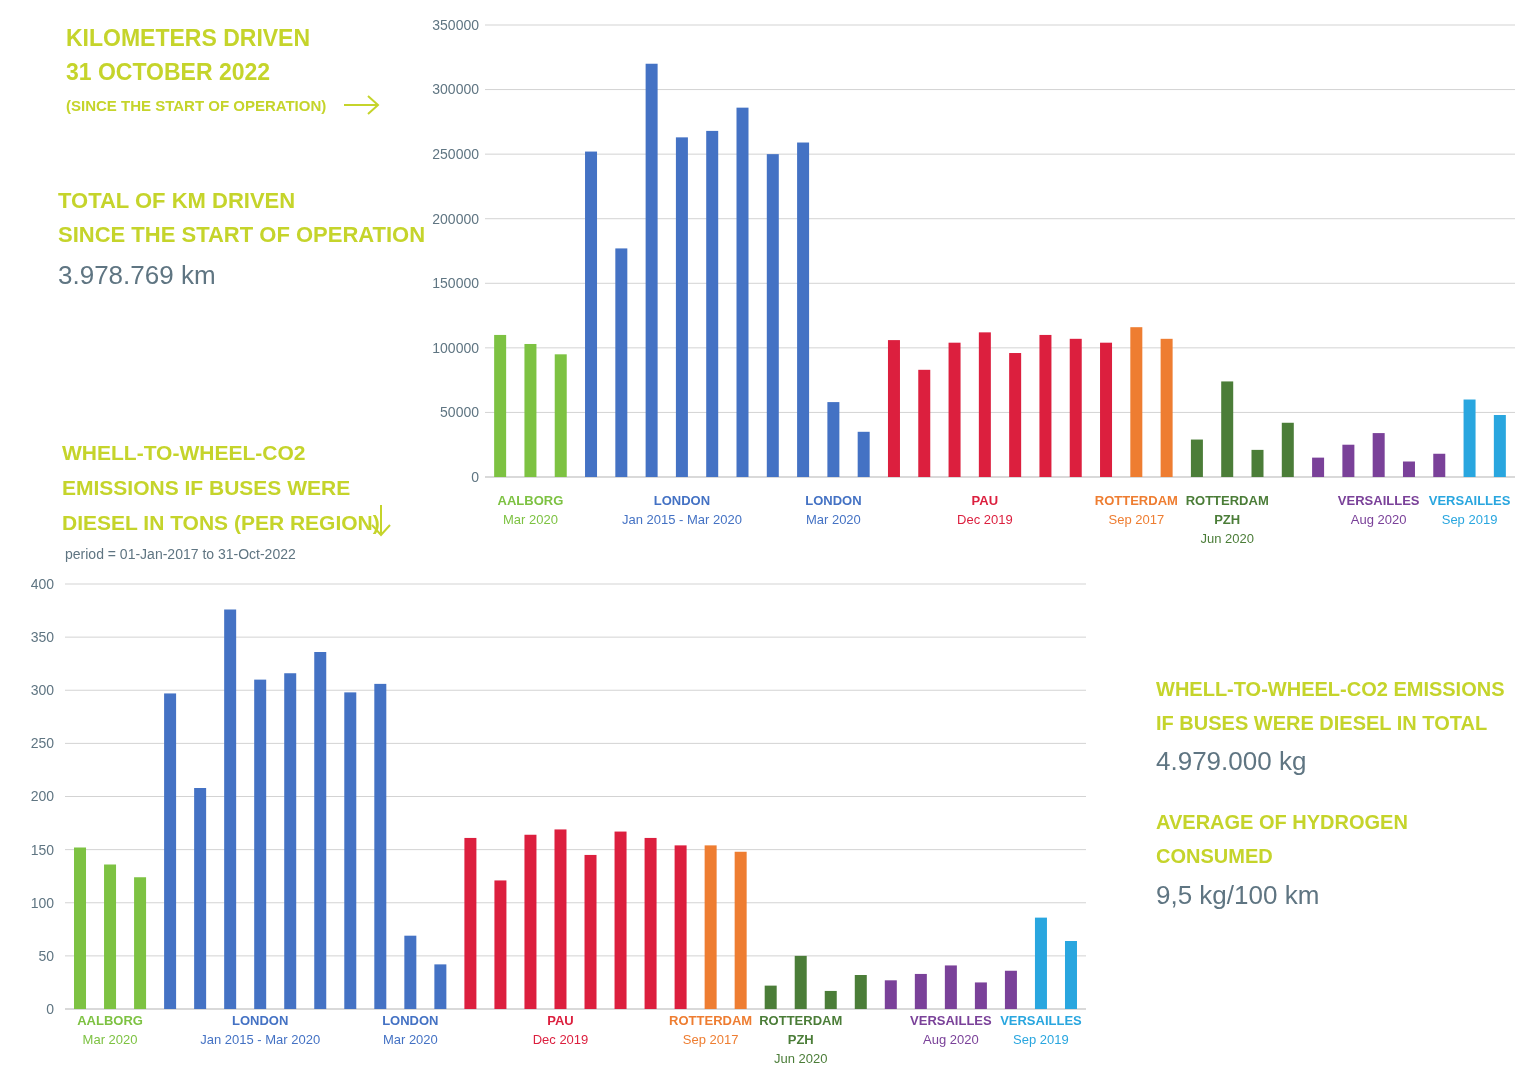 The width and height of the screenshot is (1533, 1069). Describe the element at coordinates (221, 487) in the screenshot. I see `chart-title: WHELL-TO-WHEEL-CO2 EMISSIONS IF BUSES WERE DIESEL IN TONS (PER REGION)` at that location.